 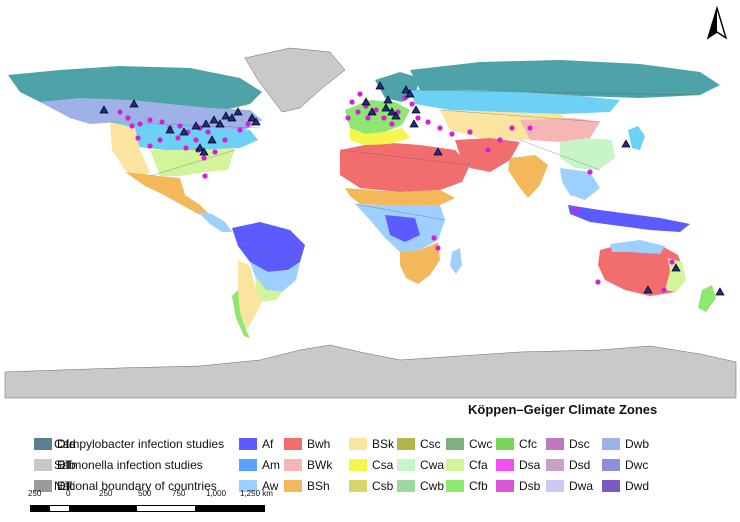 I want to click on map-title: Köppen–Geiger Climate Zones, so click(x=563, y=409).